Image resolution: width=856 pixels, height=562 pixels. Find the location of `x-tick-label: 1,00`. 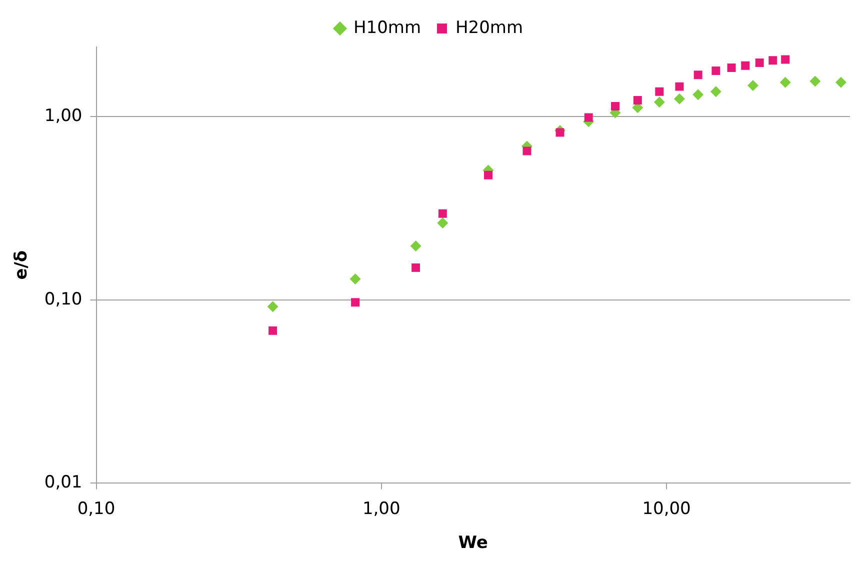

x-tick-label: 1,00 is located at coordinates (381, 508).